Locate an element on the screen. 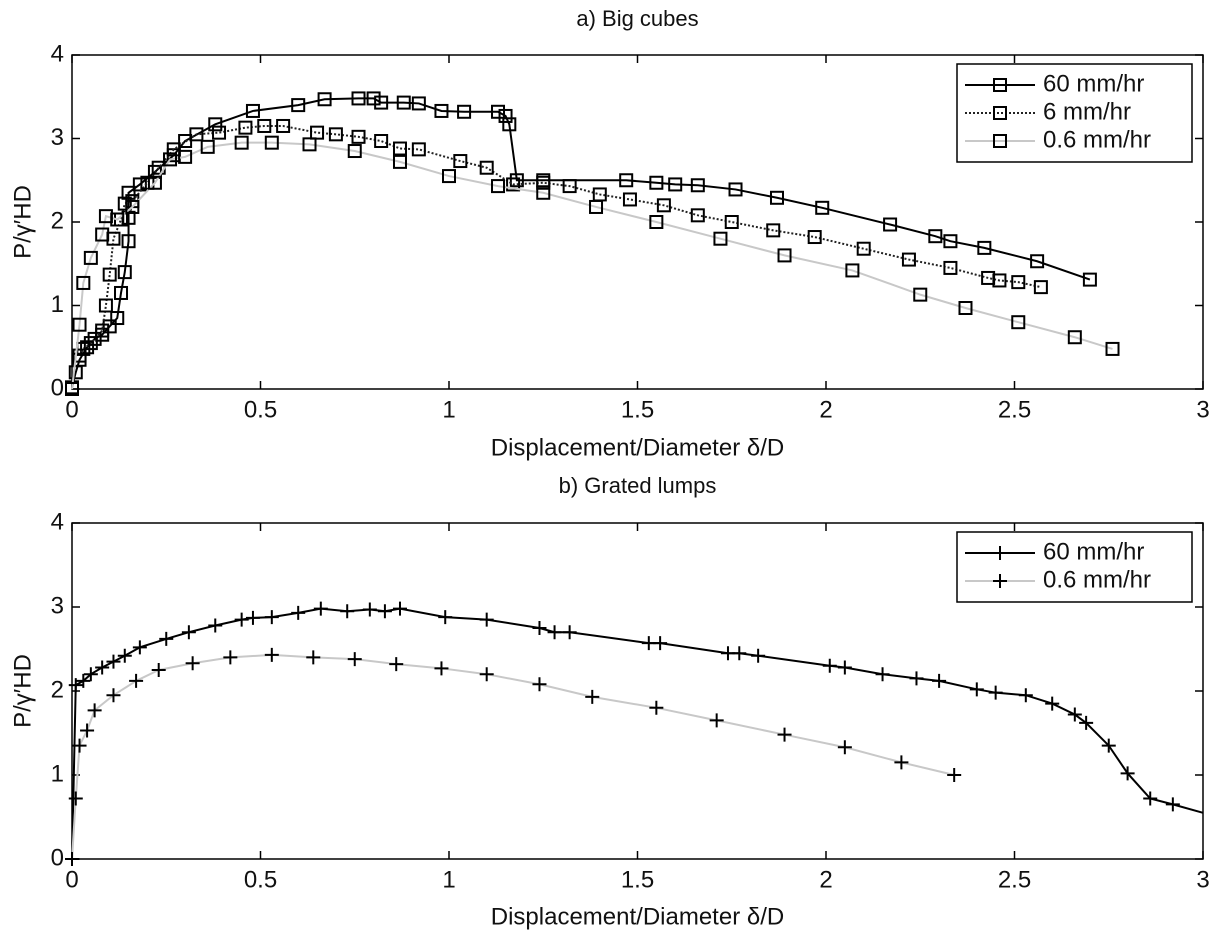 The height and width of the screenshot is (940, 1226). x-axis-label: Displacement/Diameter δ/D is located at coordinates (637, 916).